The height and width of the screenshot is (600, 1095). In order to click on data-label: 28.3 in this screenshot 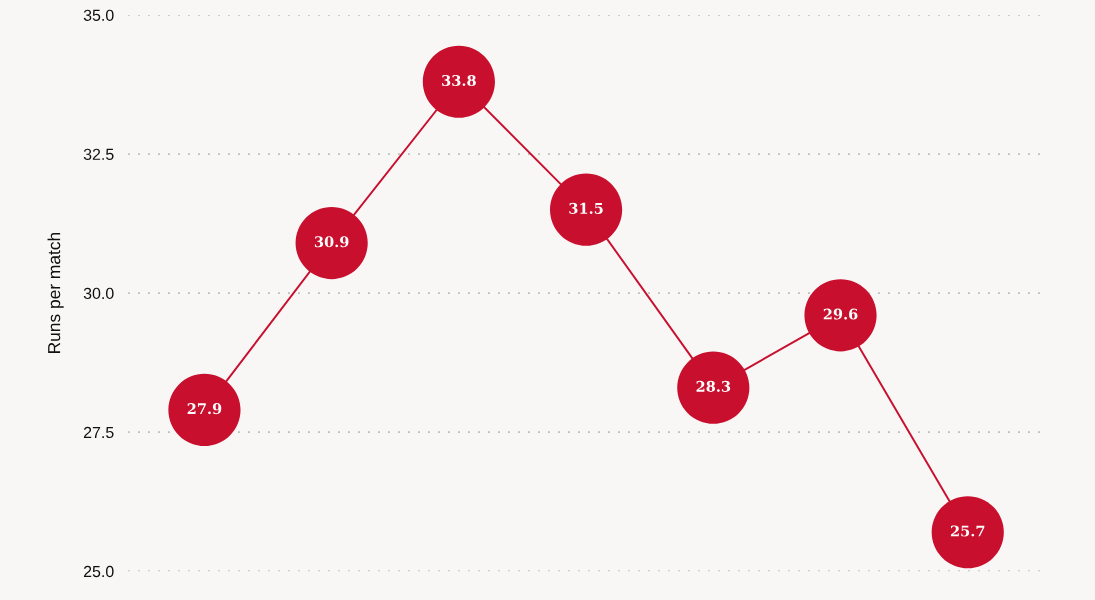, I will do `click(713, 386)`.